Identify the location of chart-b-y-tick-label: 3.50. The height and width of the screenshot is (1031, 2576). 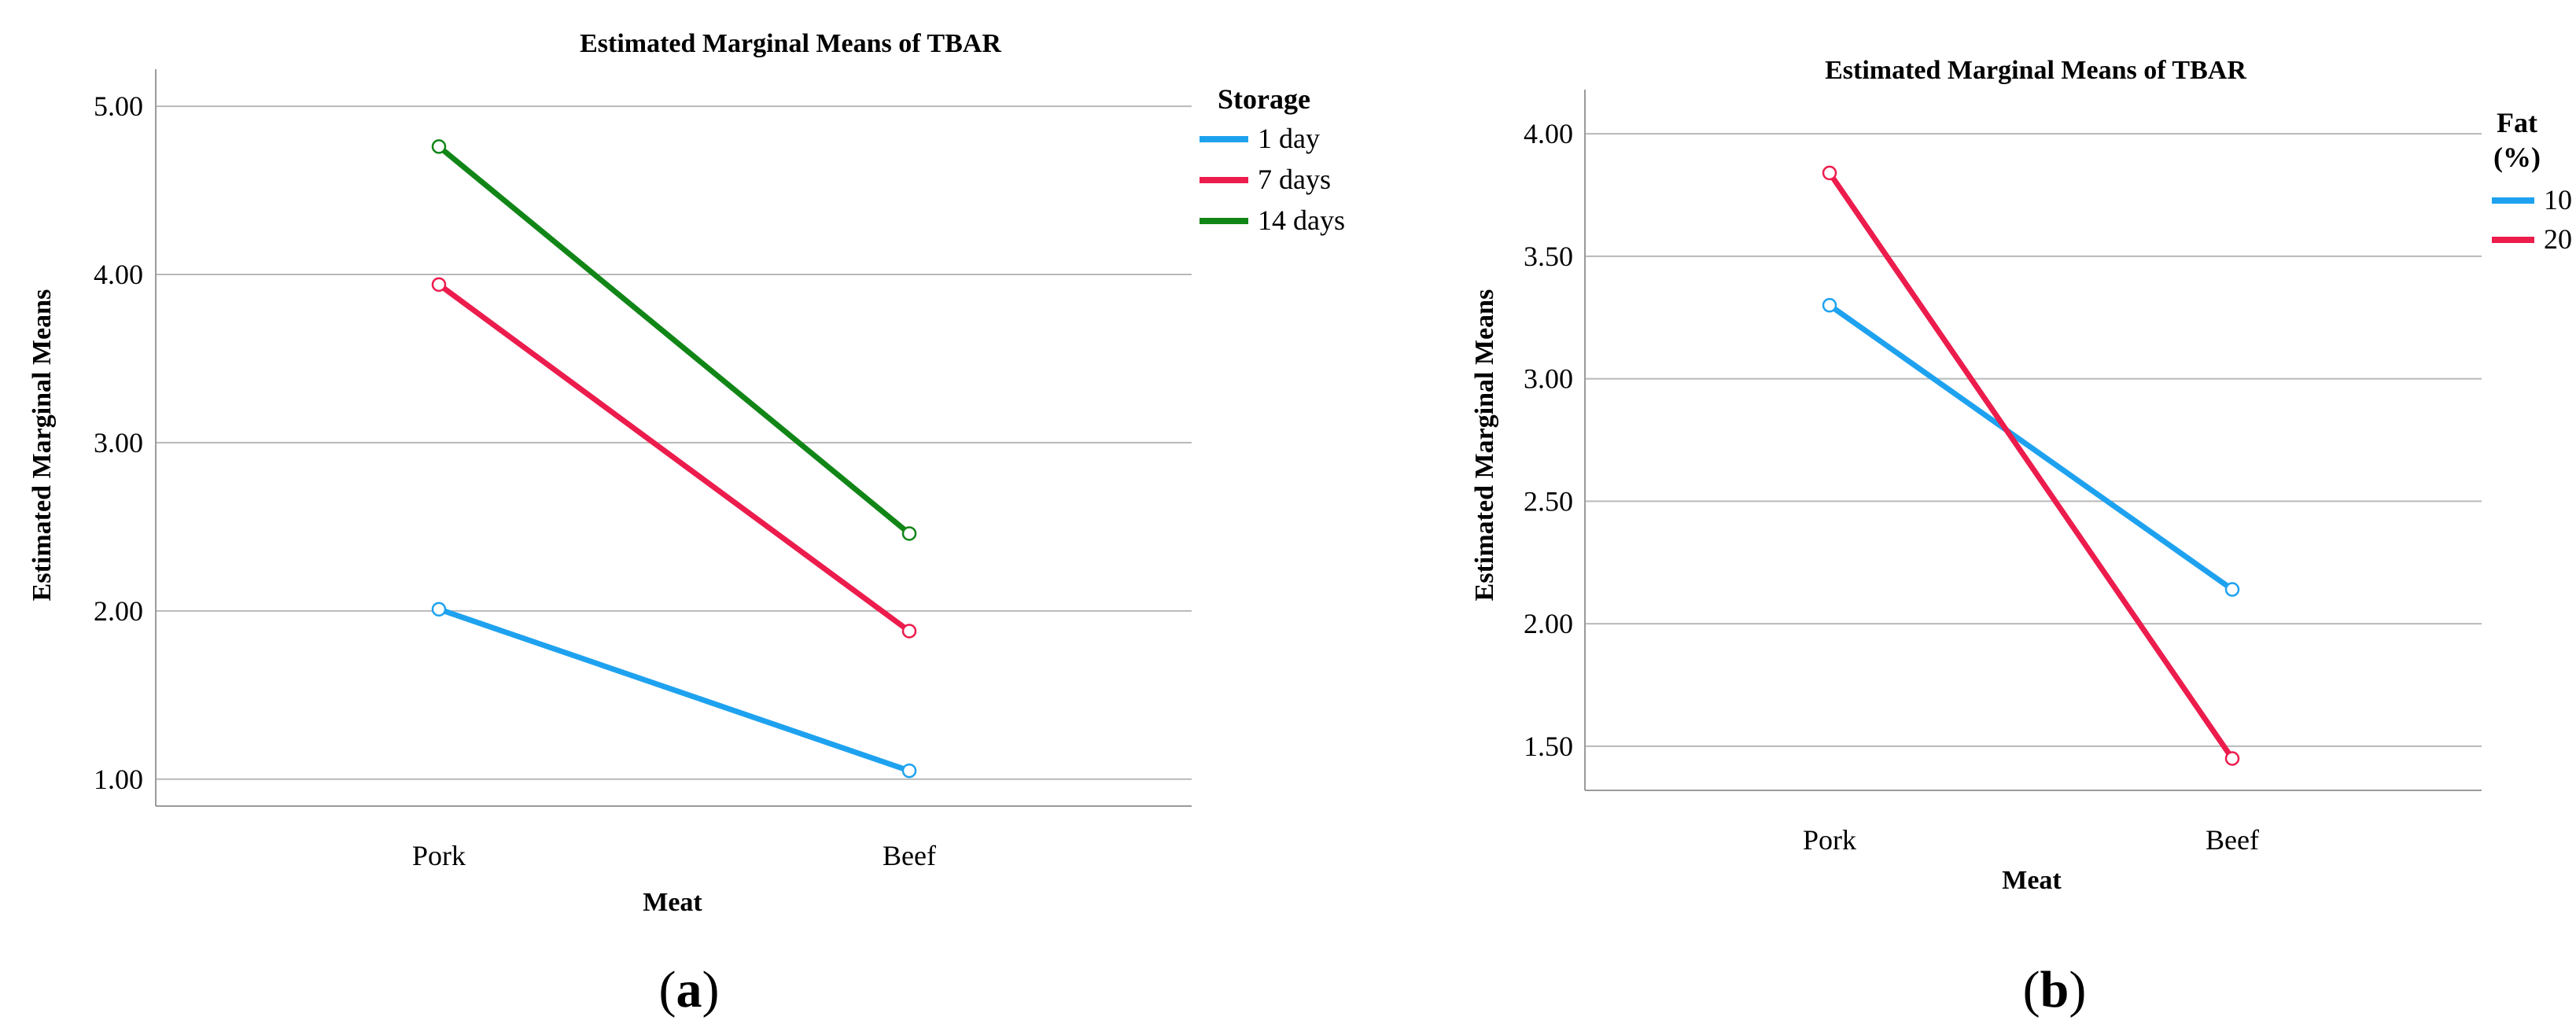
(1548, 256).